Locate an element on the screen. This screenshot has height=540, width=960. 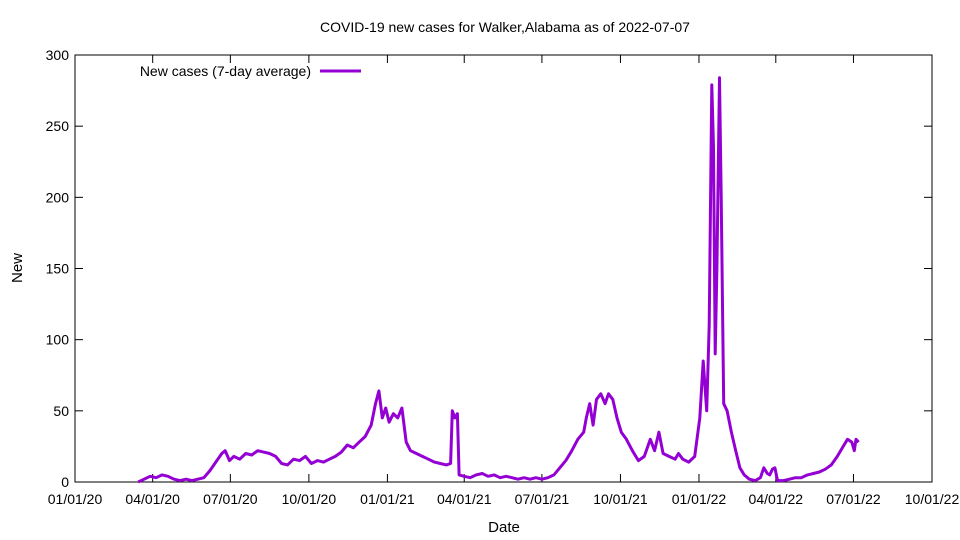
x-tick-label: 04/01/20 is located at coordinates (152, 499).